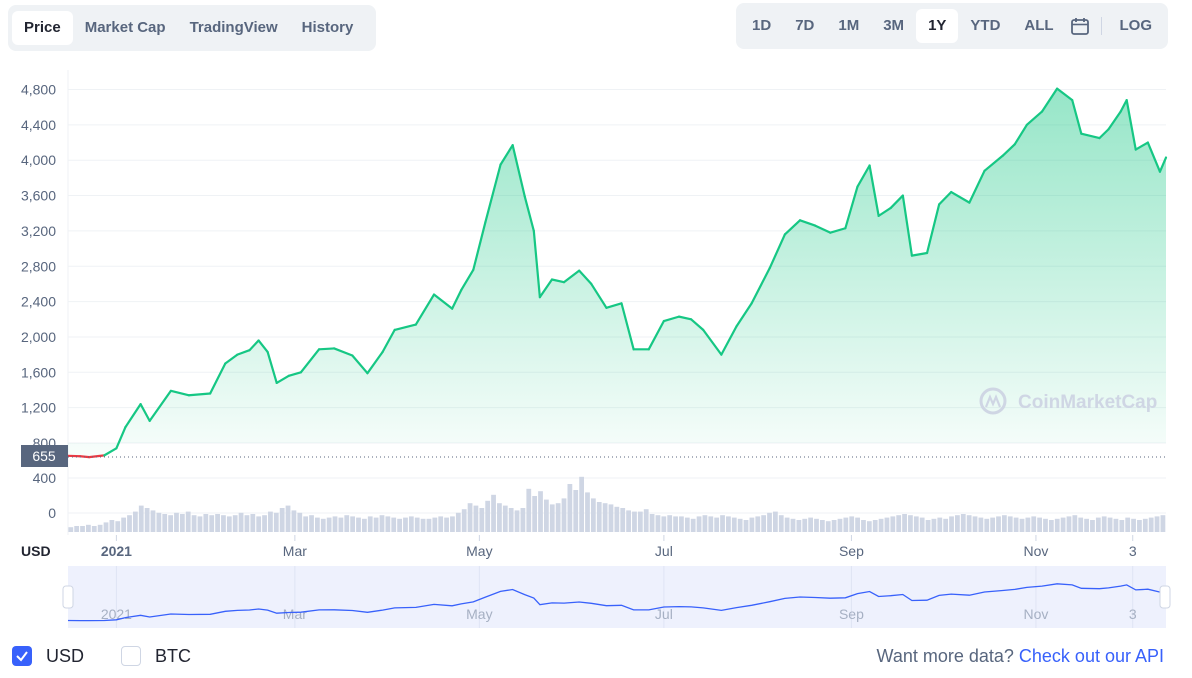  Describe the element at coordinates (48, 656) in the screenshot. I see `usd-toggle: USD` at that location.